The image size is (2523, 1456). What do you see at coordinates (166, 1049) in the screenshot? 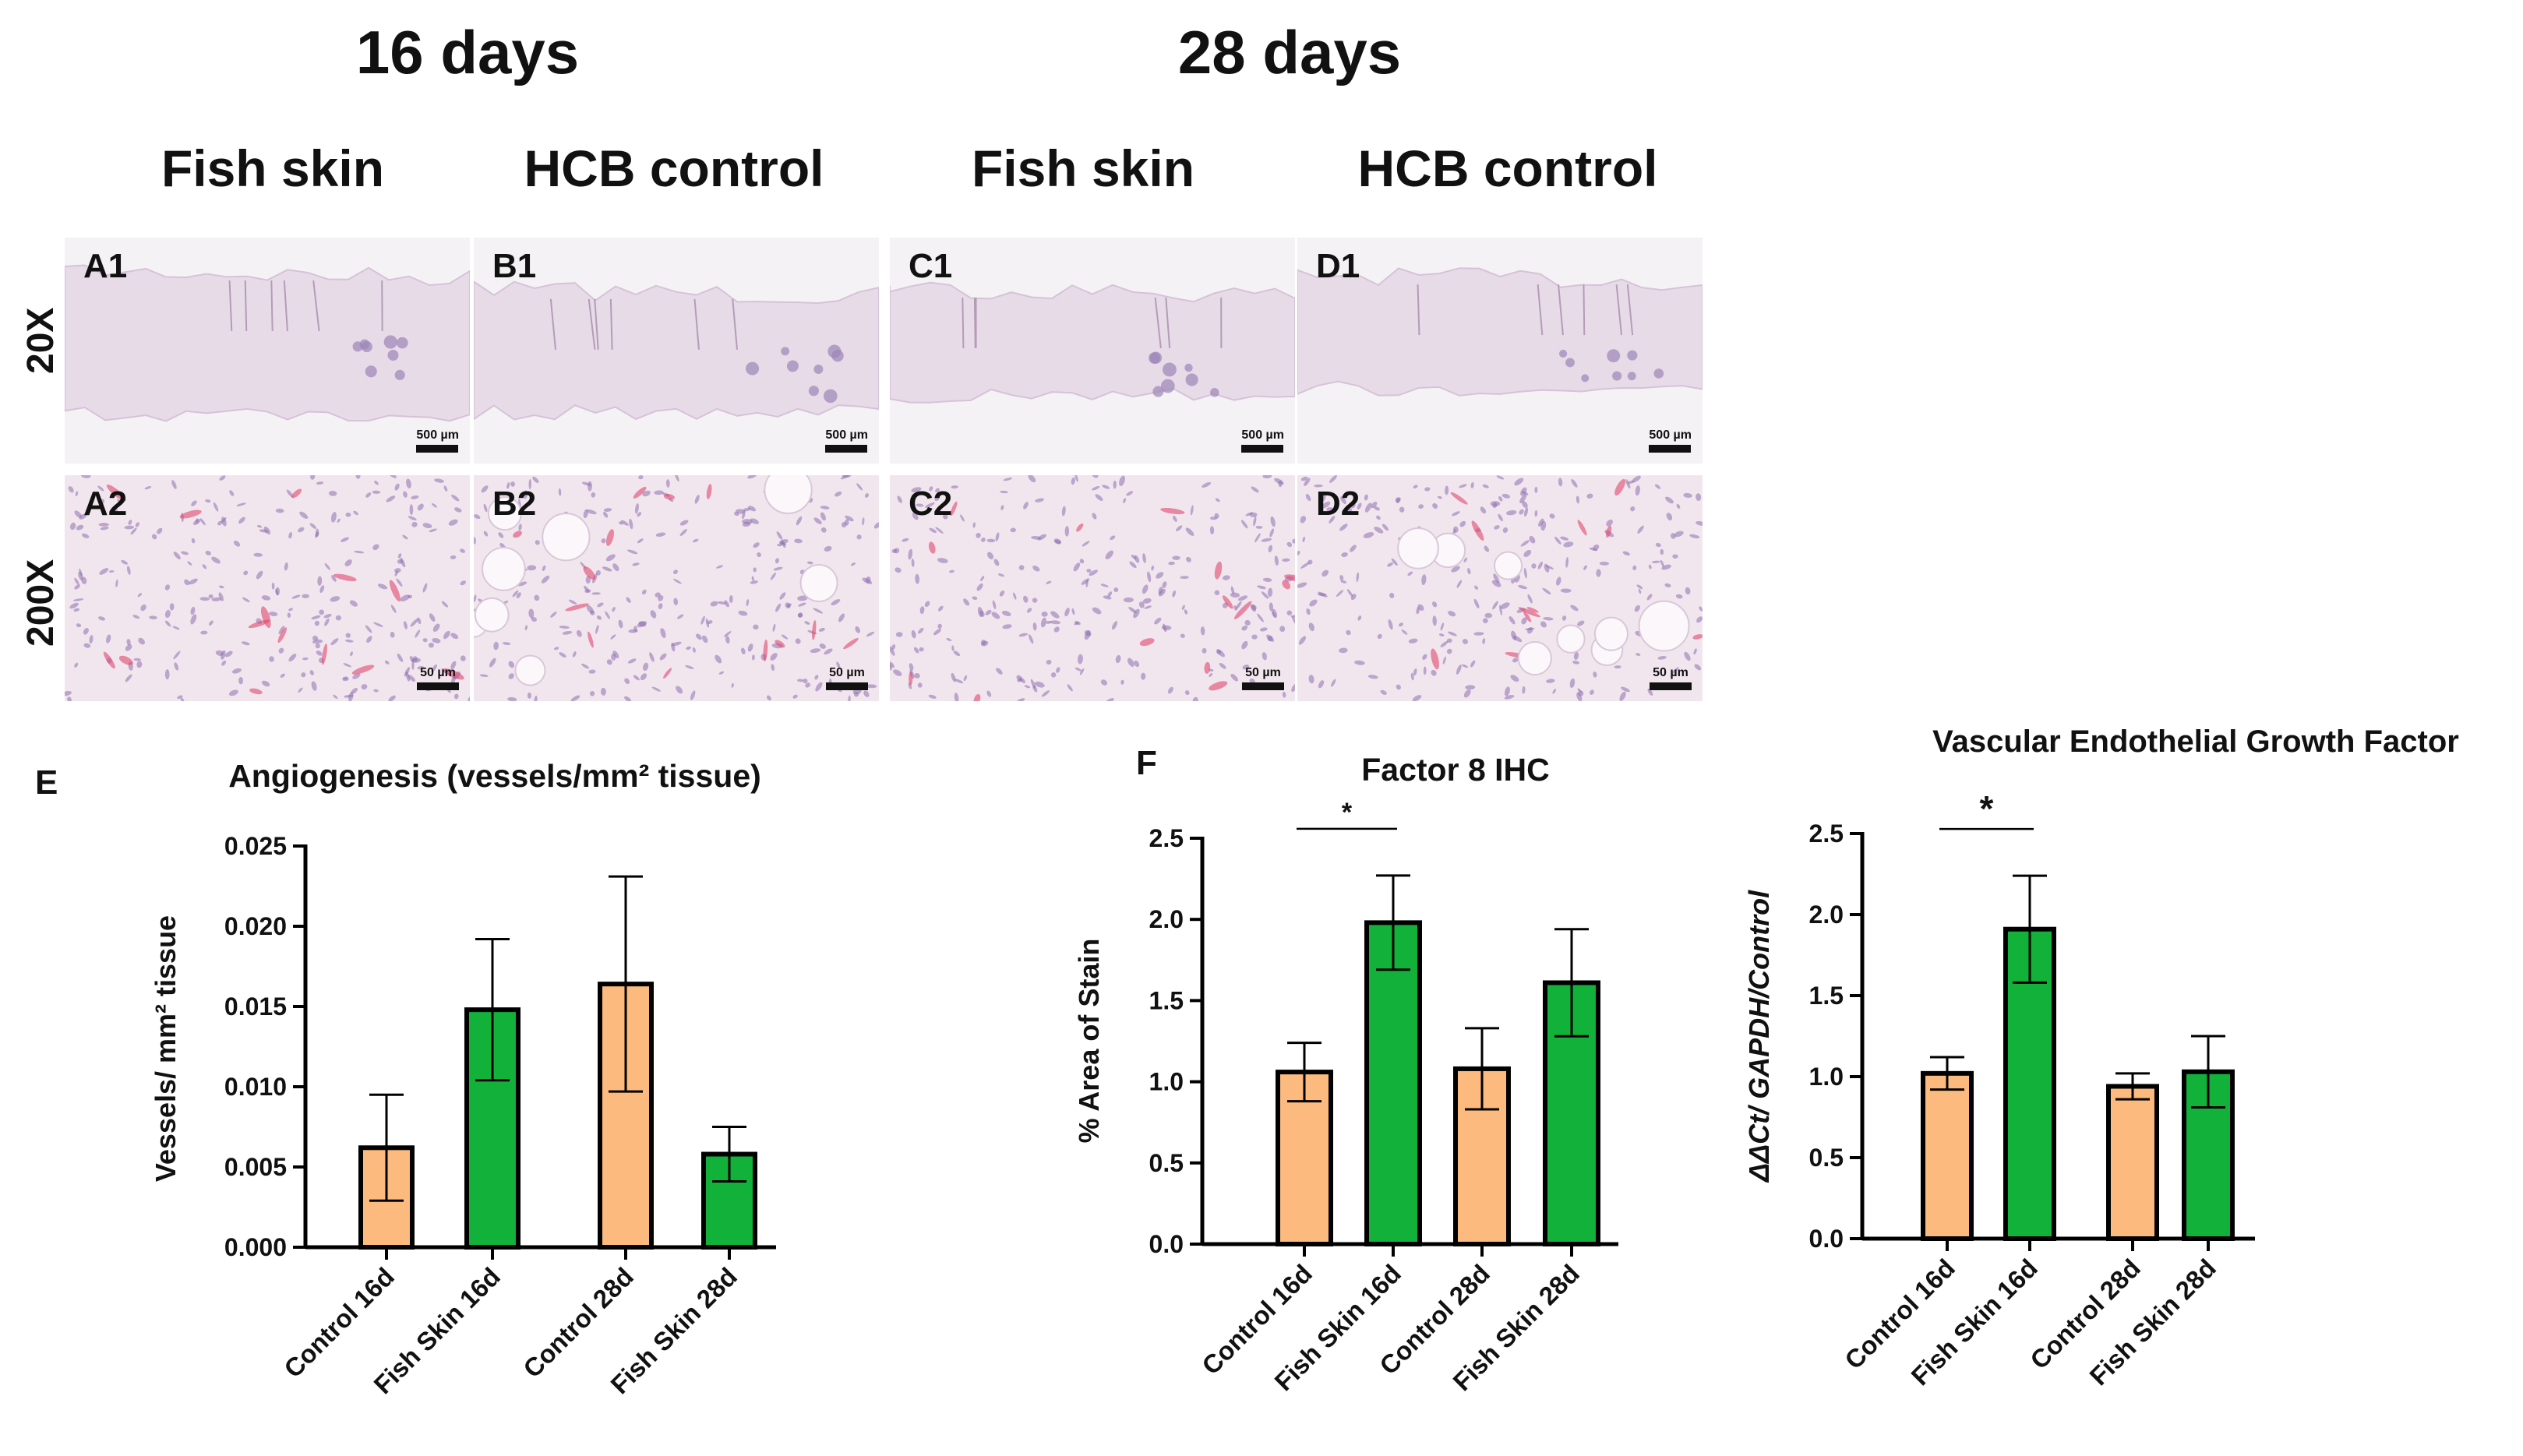
I see `chart1-y-axis-label: Vessels/ mm² tissue` at bounding box center [166, 1049].